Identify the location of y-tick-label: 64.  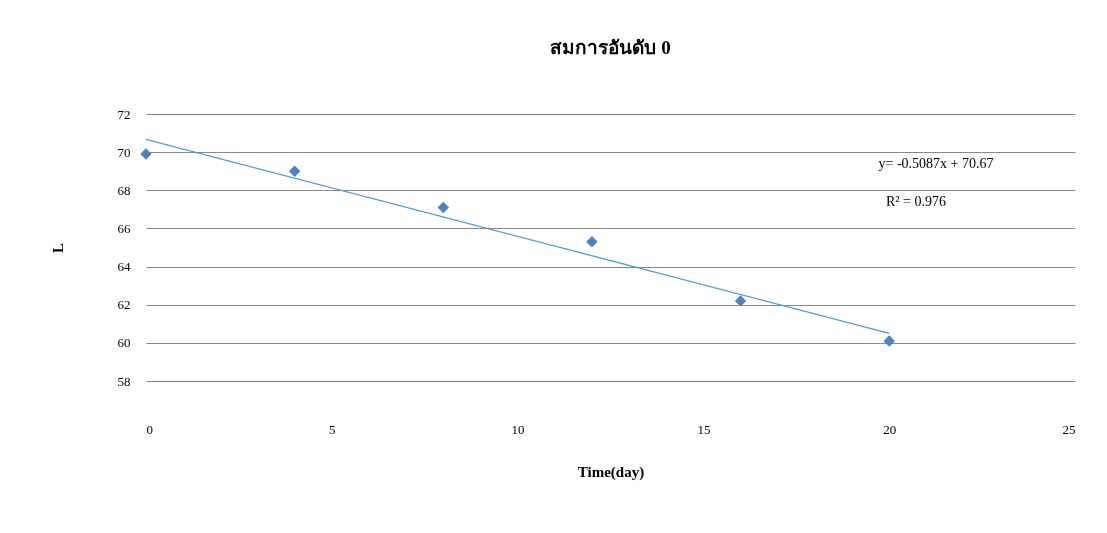
(124, 267).